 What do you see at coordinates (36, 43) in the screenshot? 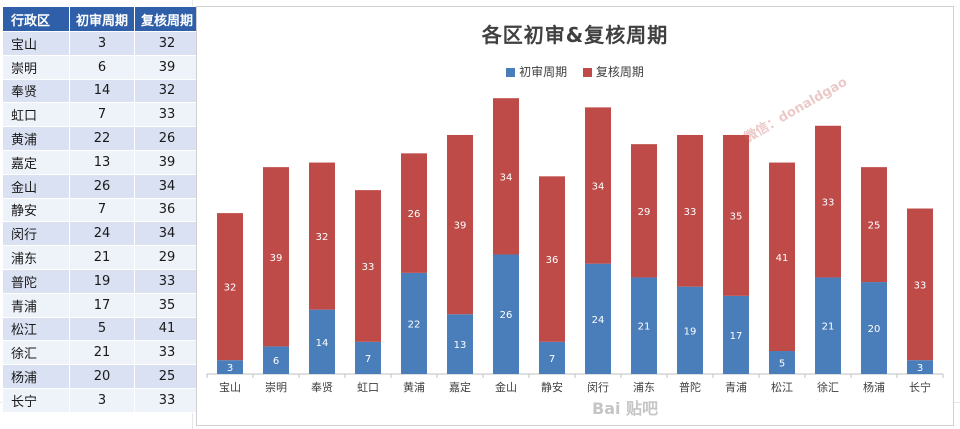
I see `cell-district: 宝山` at bounding box center [36, 43].